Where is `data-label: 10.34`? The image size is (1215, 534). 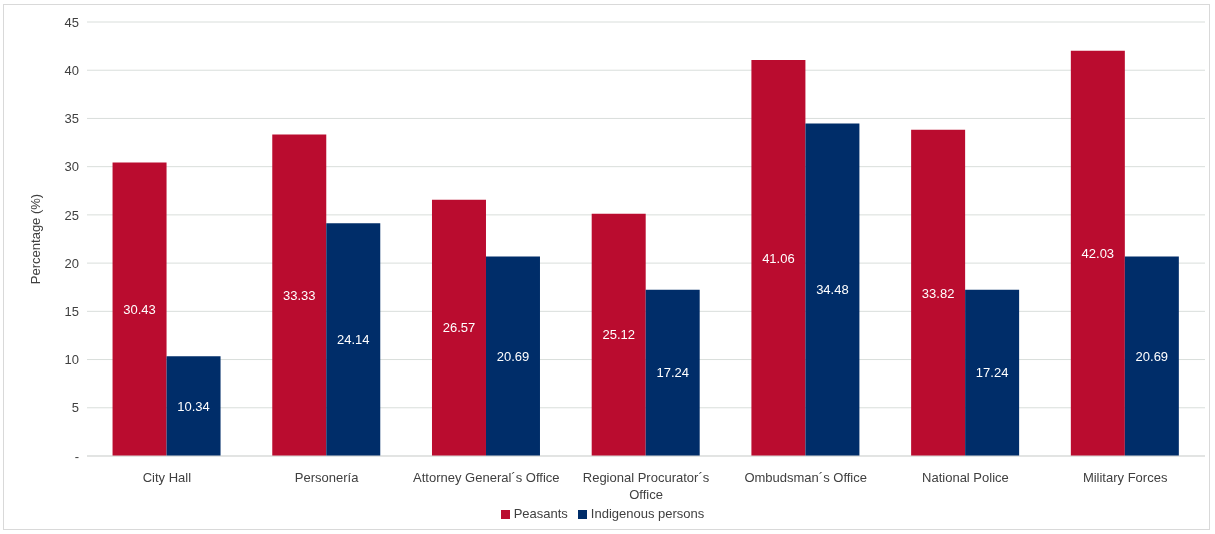 data-label: 10.34 is located at coordinates (193, 406).